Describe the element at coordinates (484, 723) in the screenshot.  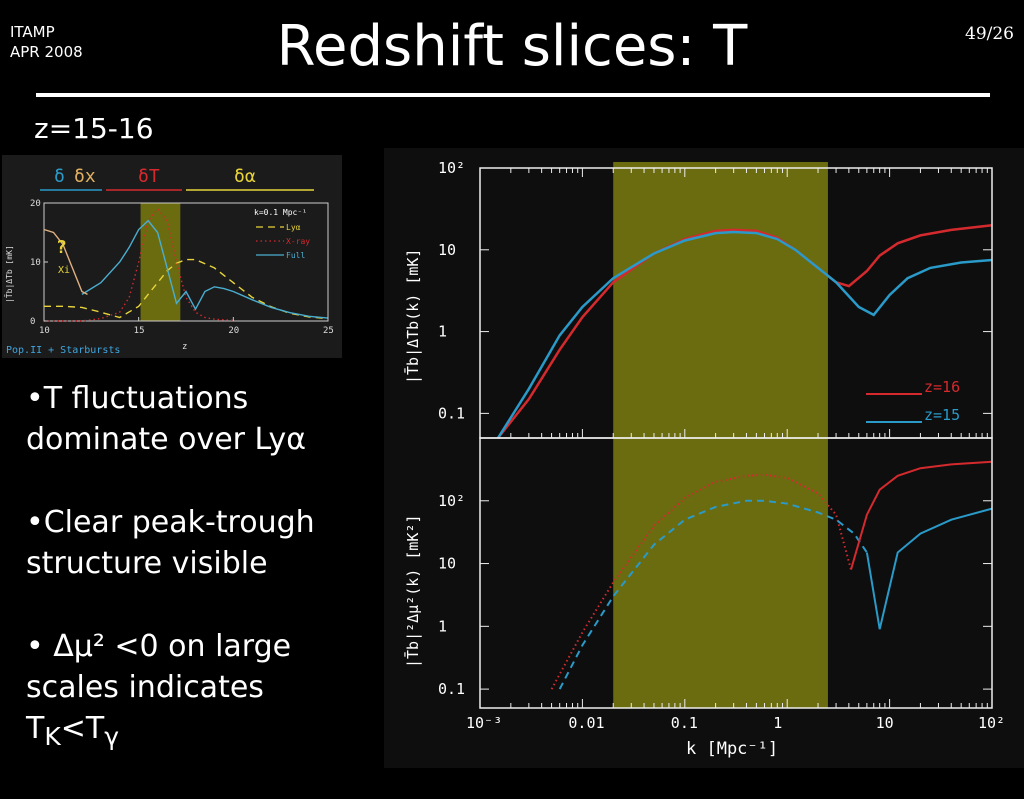
I see `x-tick-label: 10⁻³` at that location.